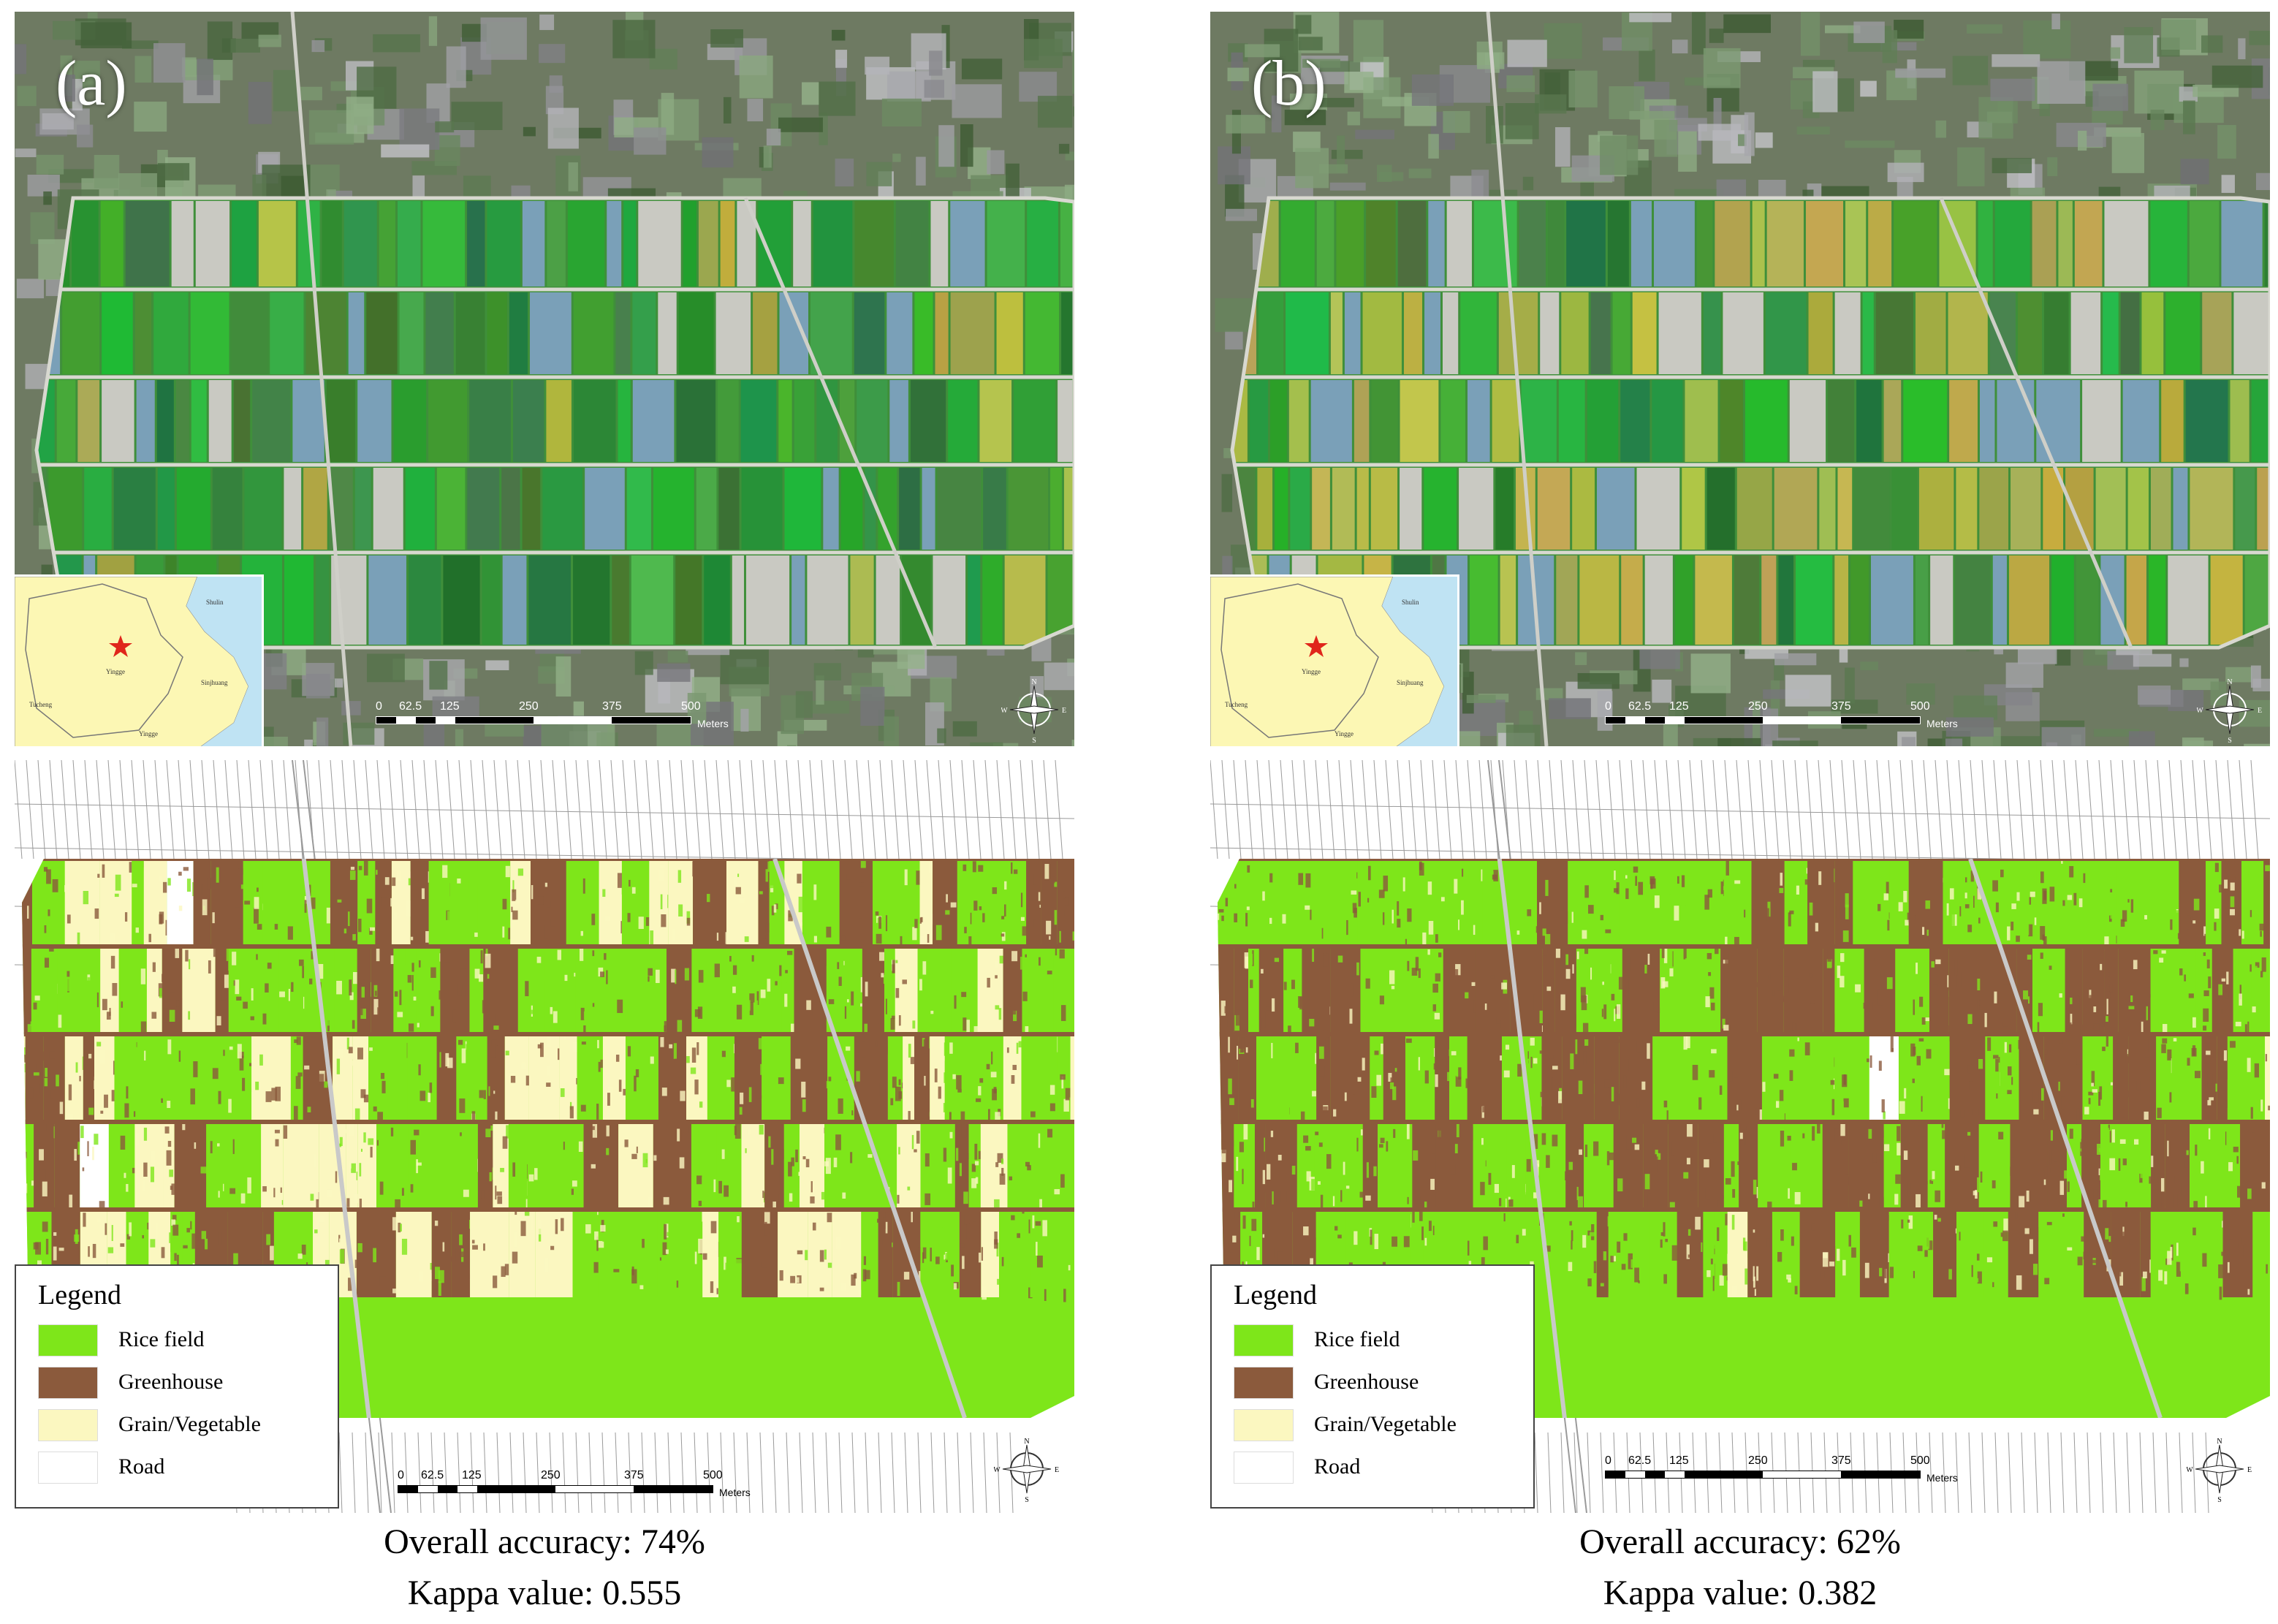 Image resolution: width=2278 pixels, height=1624 pixels. What do you see at coordinates (1740, 1568) in the screenshot?
I see `accuracy-stats-b: Overall accuracy: 62% Kappa value: 0.382` at bounding box center [1740, 1568].